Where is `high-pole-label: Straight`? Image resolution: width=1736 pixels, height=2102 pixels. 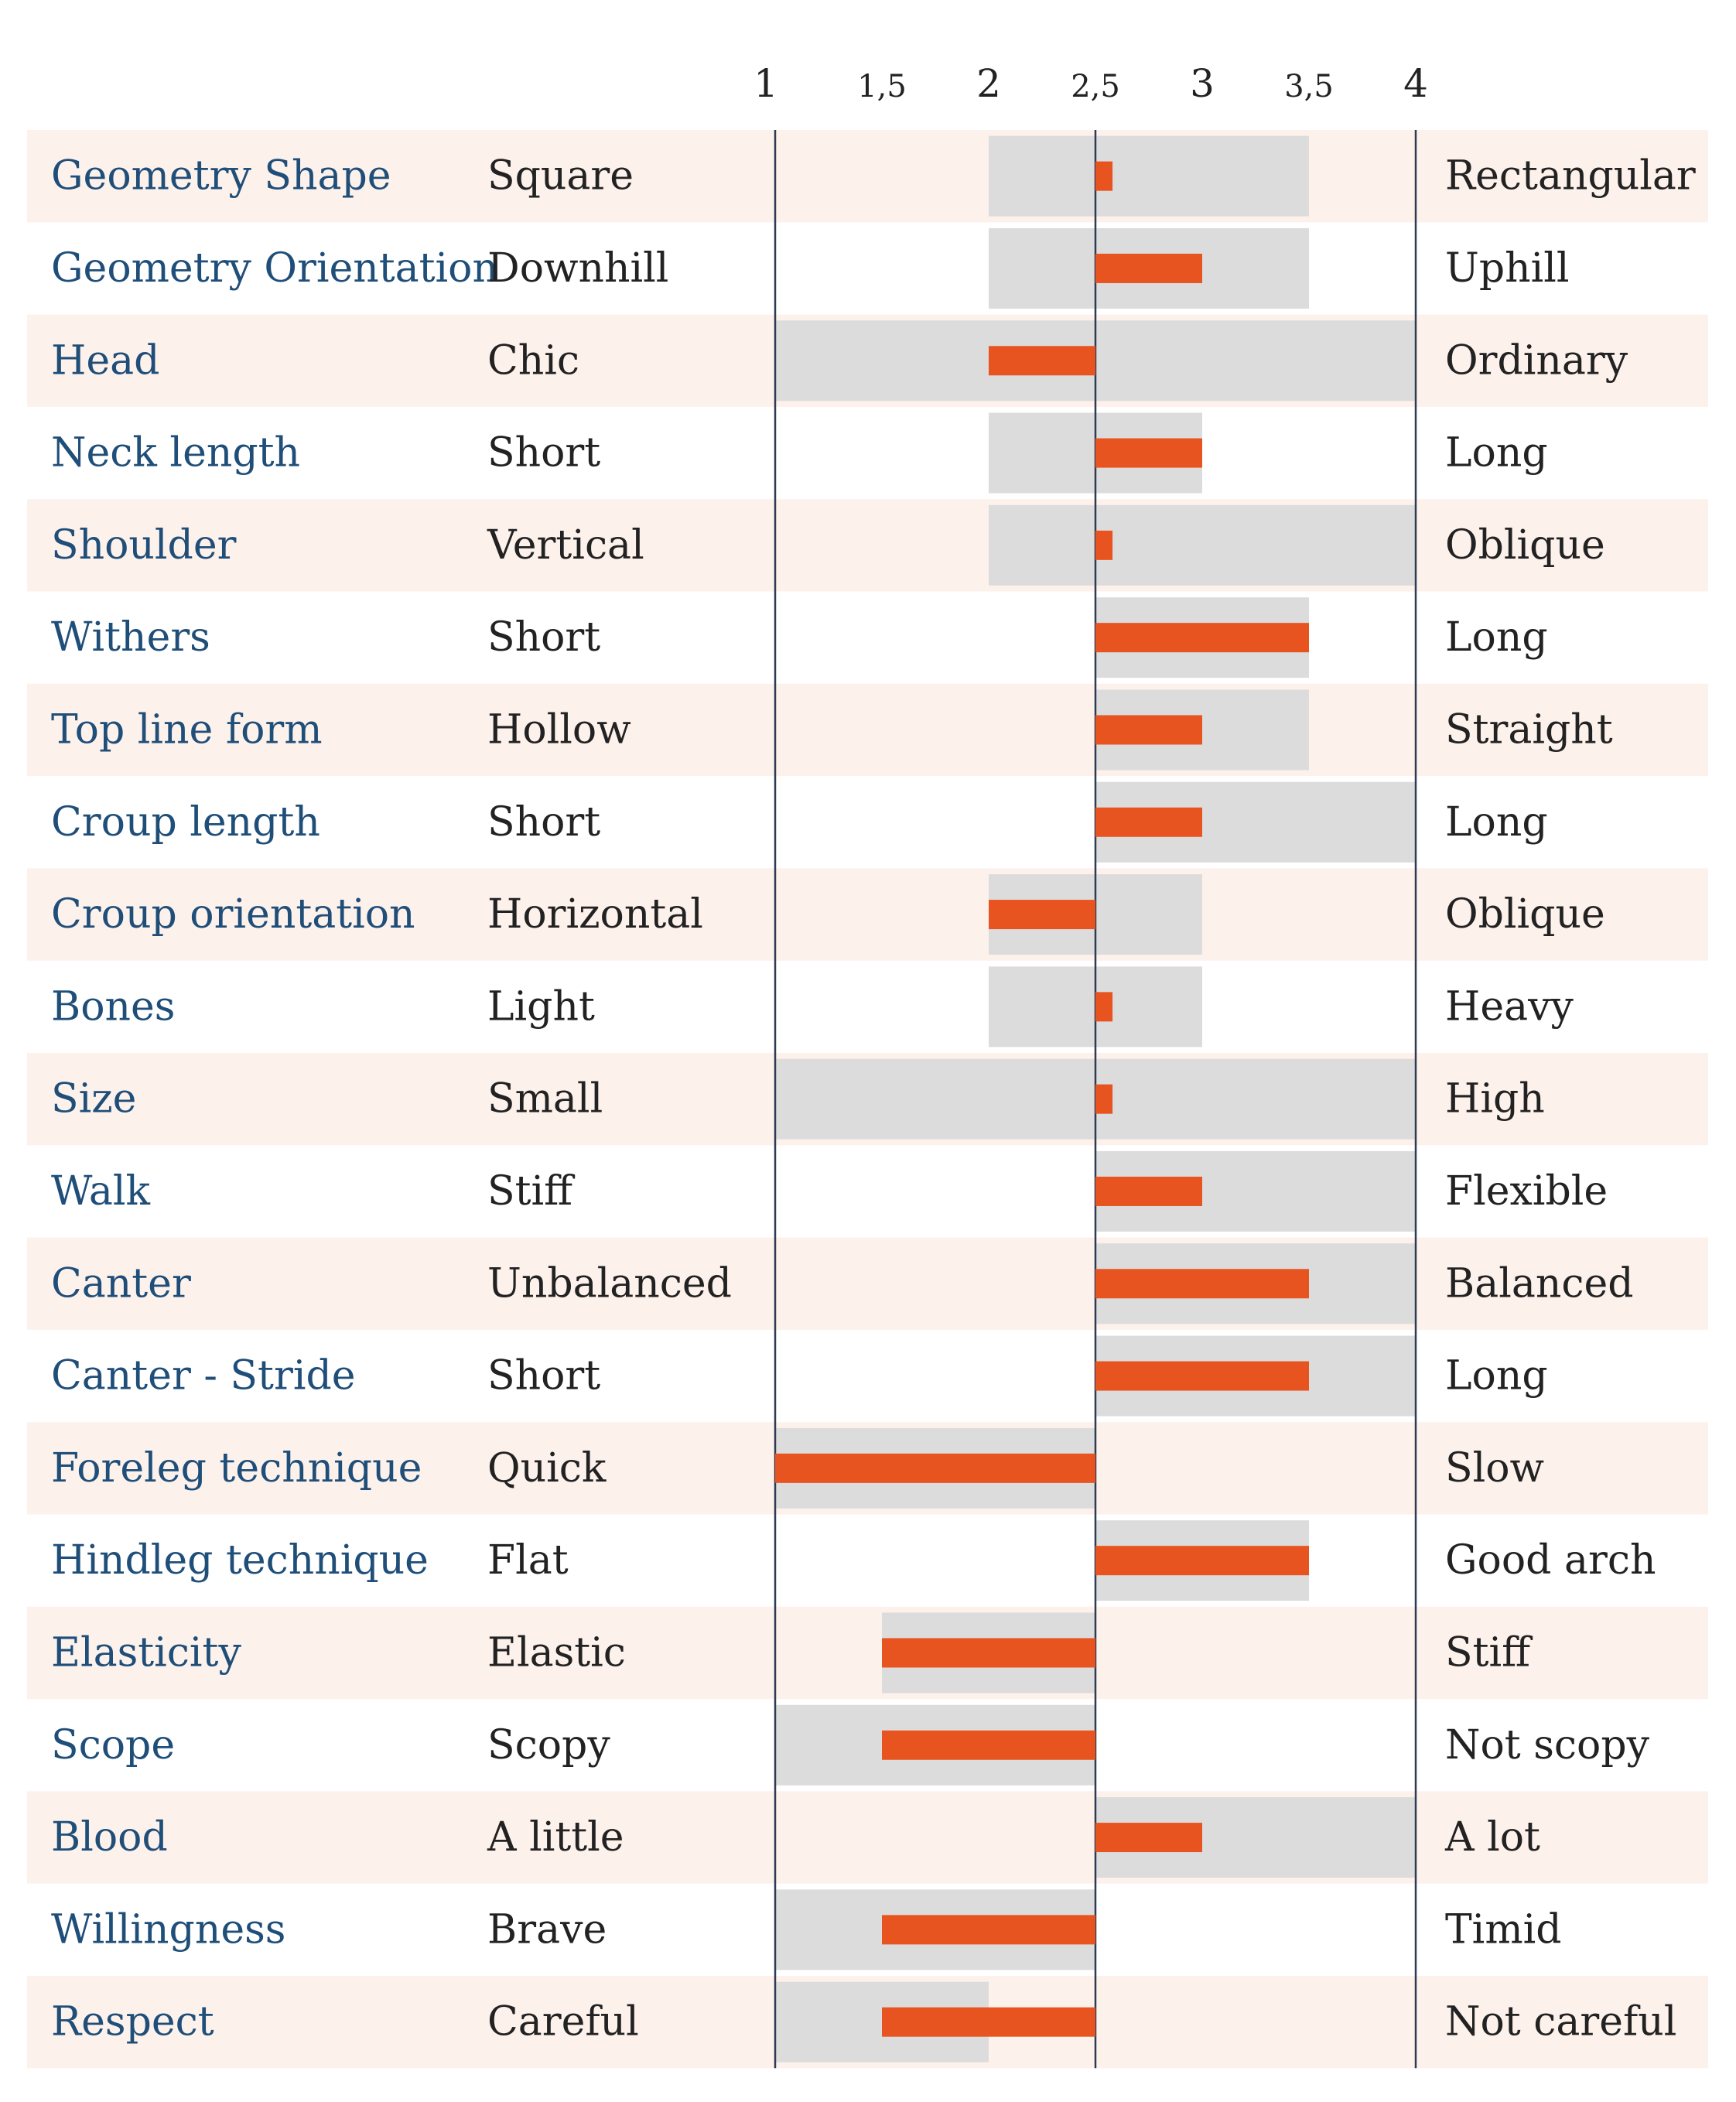
high-pole-label: Straight is located at coordinates (1529, 729).